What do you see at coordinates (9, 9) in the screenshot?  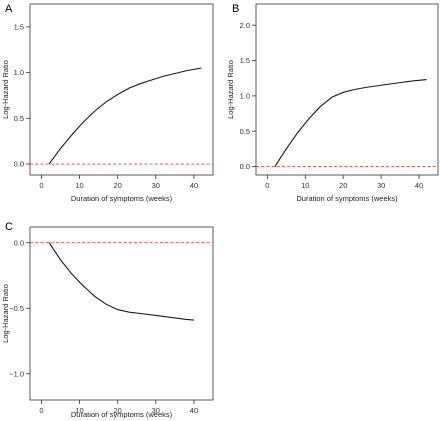 I see `panel-letter: A` at bounding box center [9, 9].